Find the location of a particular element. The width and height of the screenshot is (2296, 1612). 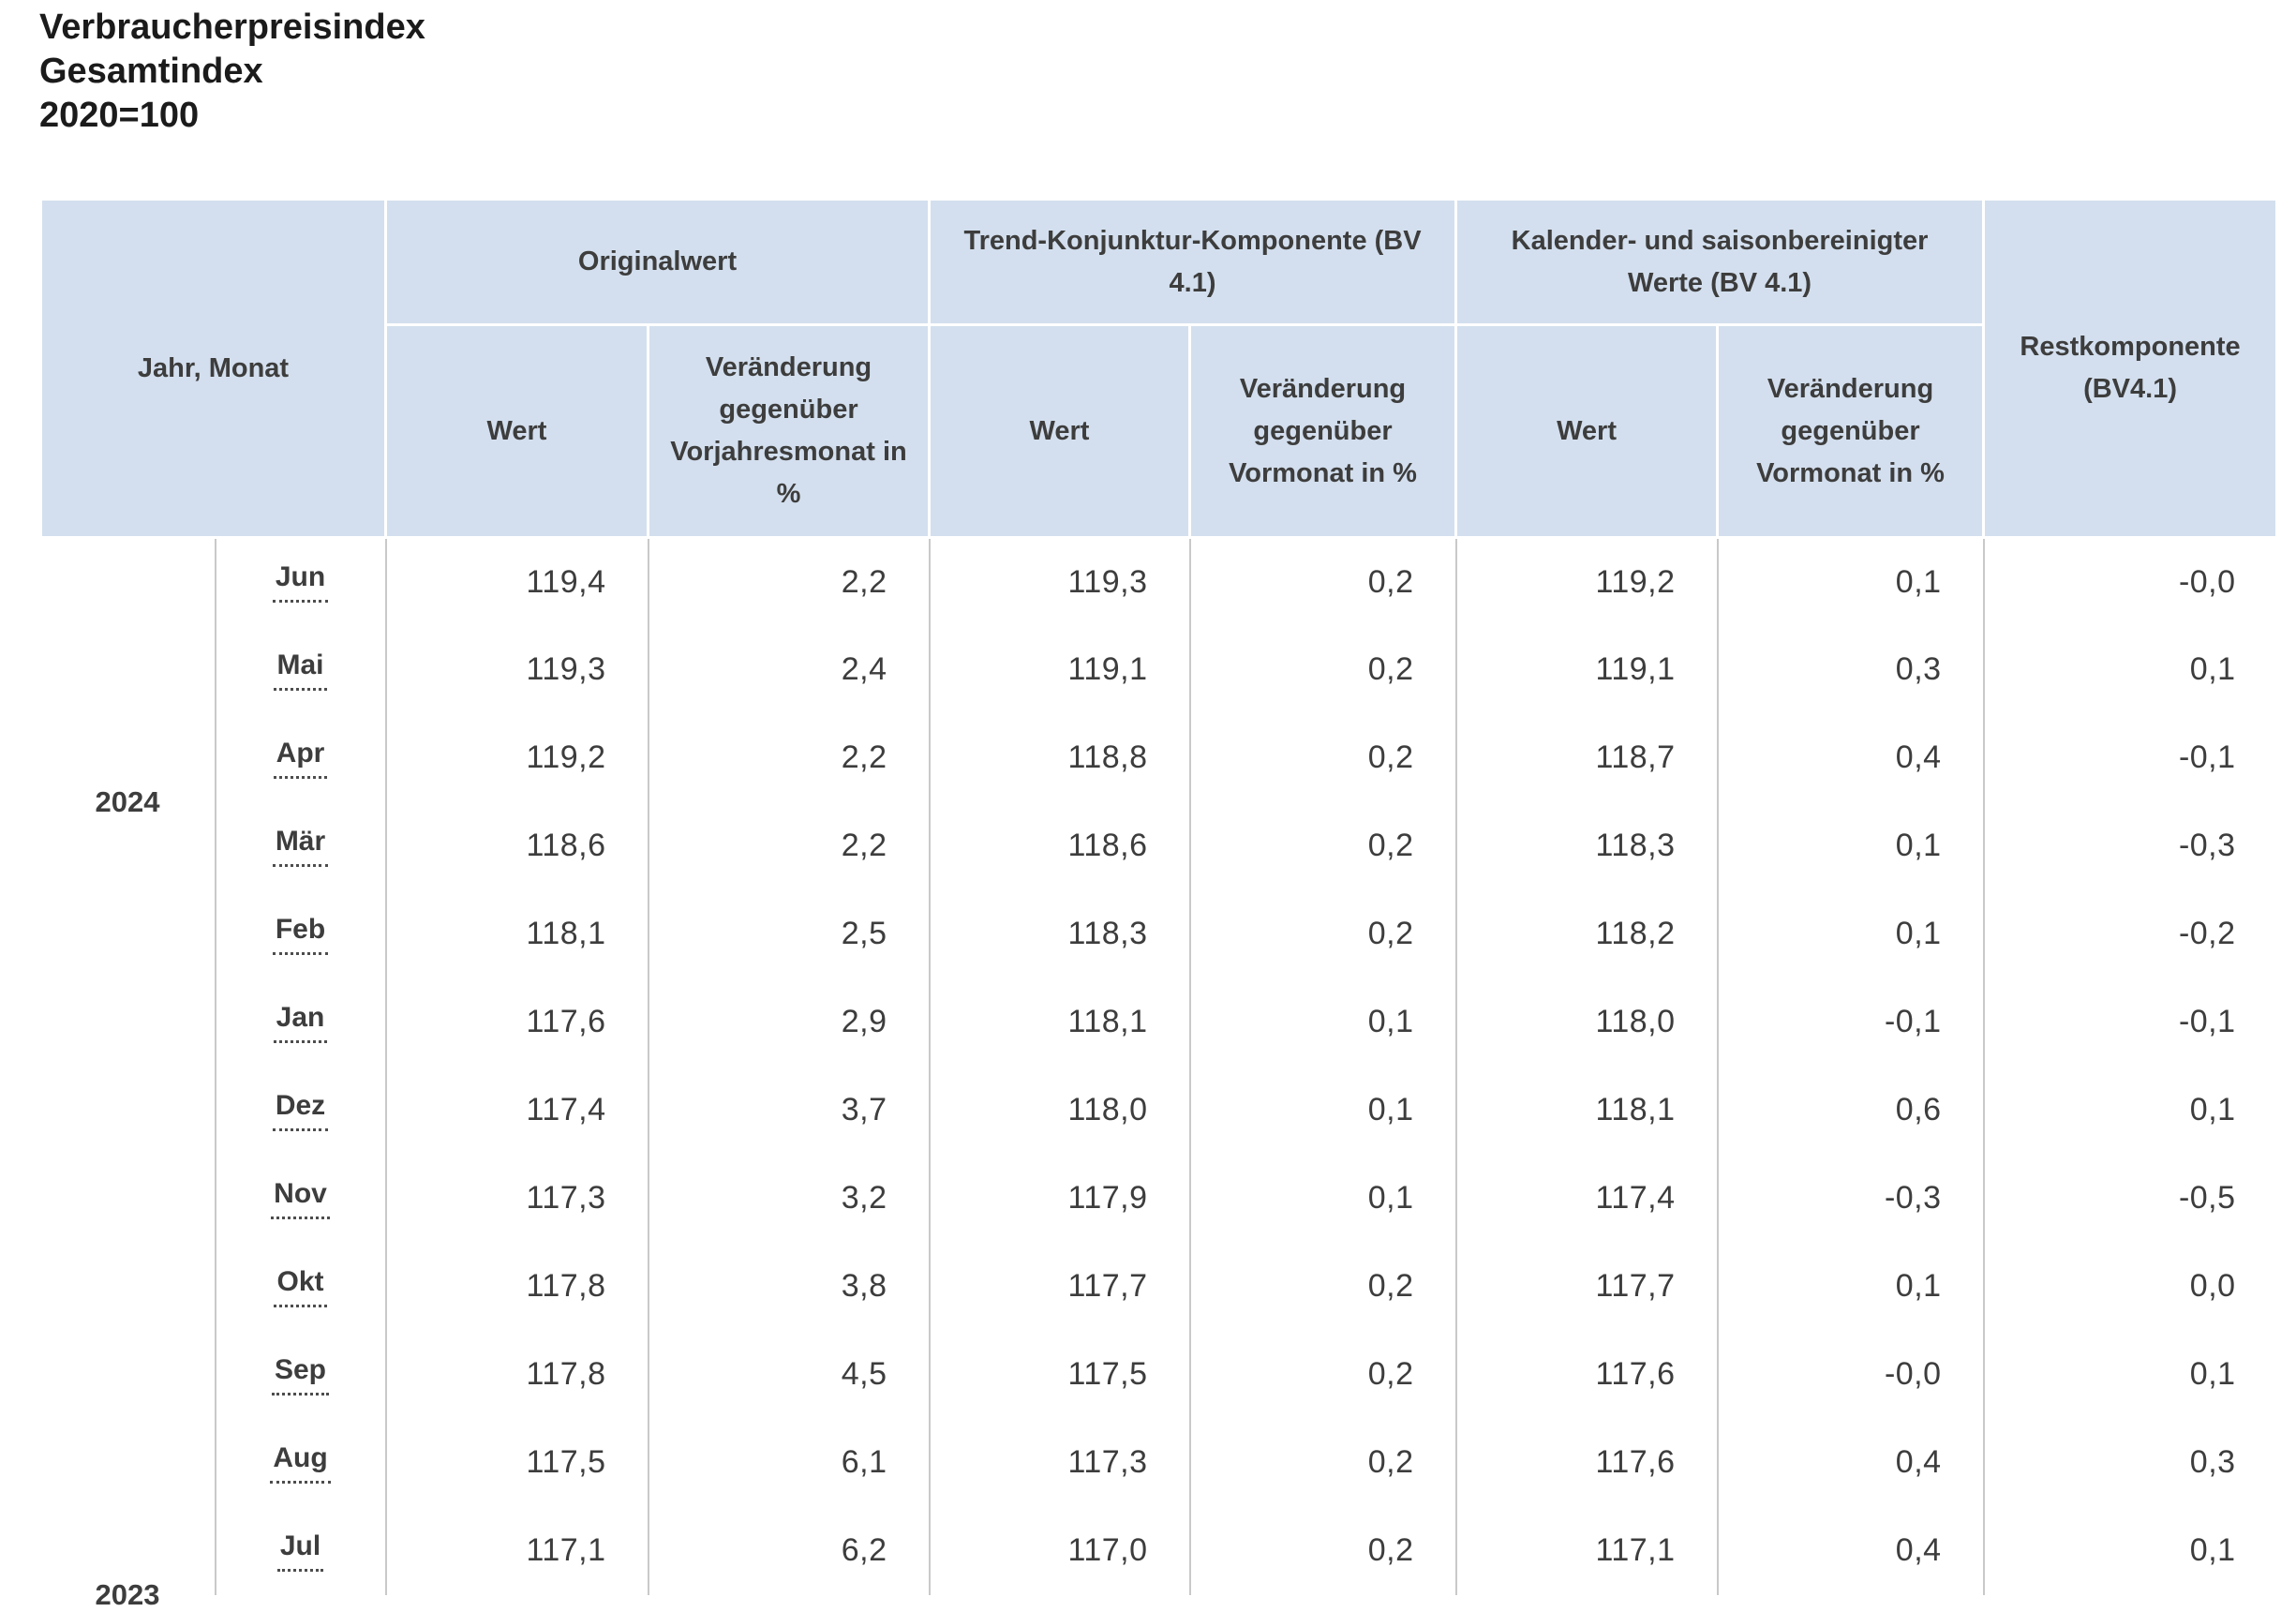

value-cell: 0,6 is located at coordinates (1851, 1110).